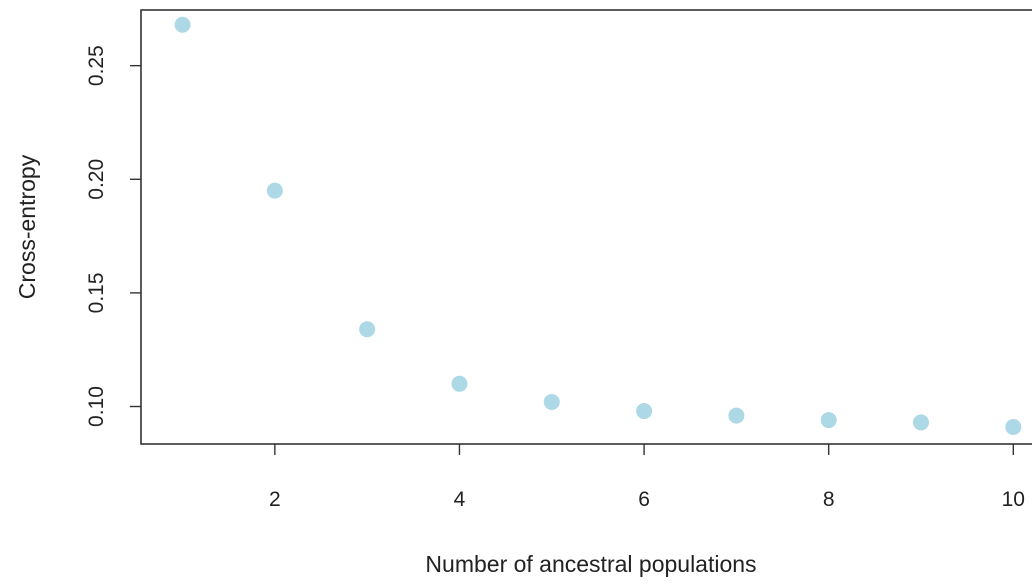 The image size is (1032, 584). I want to click on y-axis-title: Cross-entropy, so click(27, 226).